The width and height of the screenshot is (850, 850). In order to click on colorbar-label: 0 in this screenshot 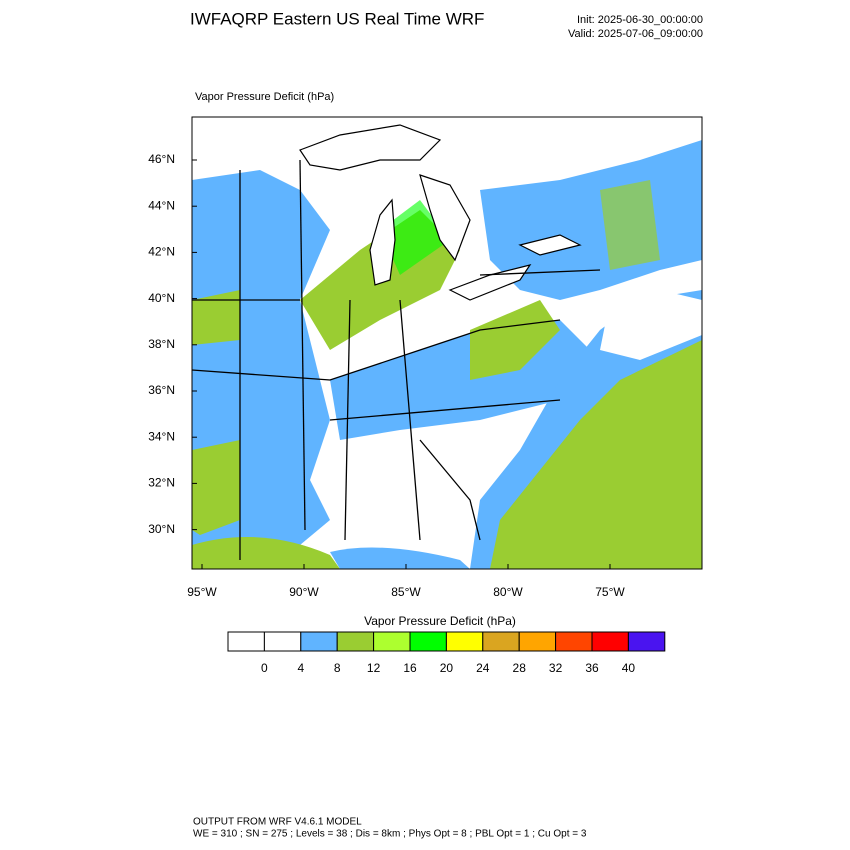, I will do `click(264, 668)`.